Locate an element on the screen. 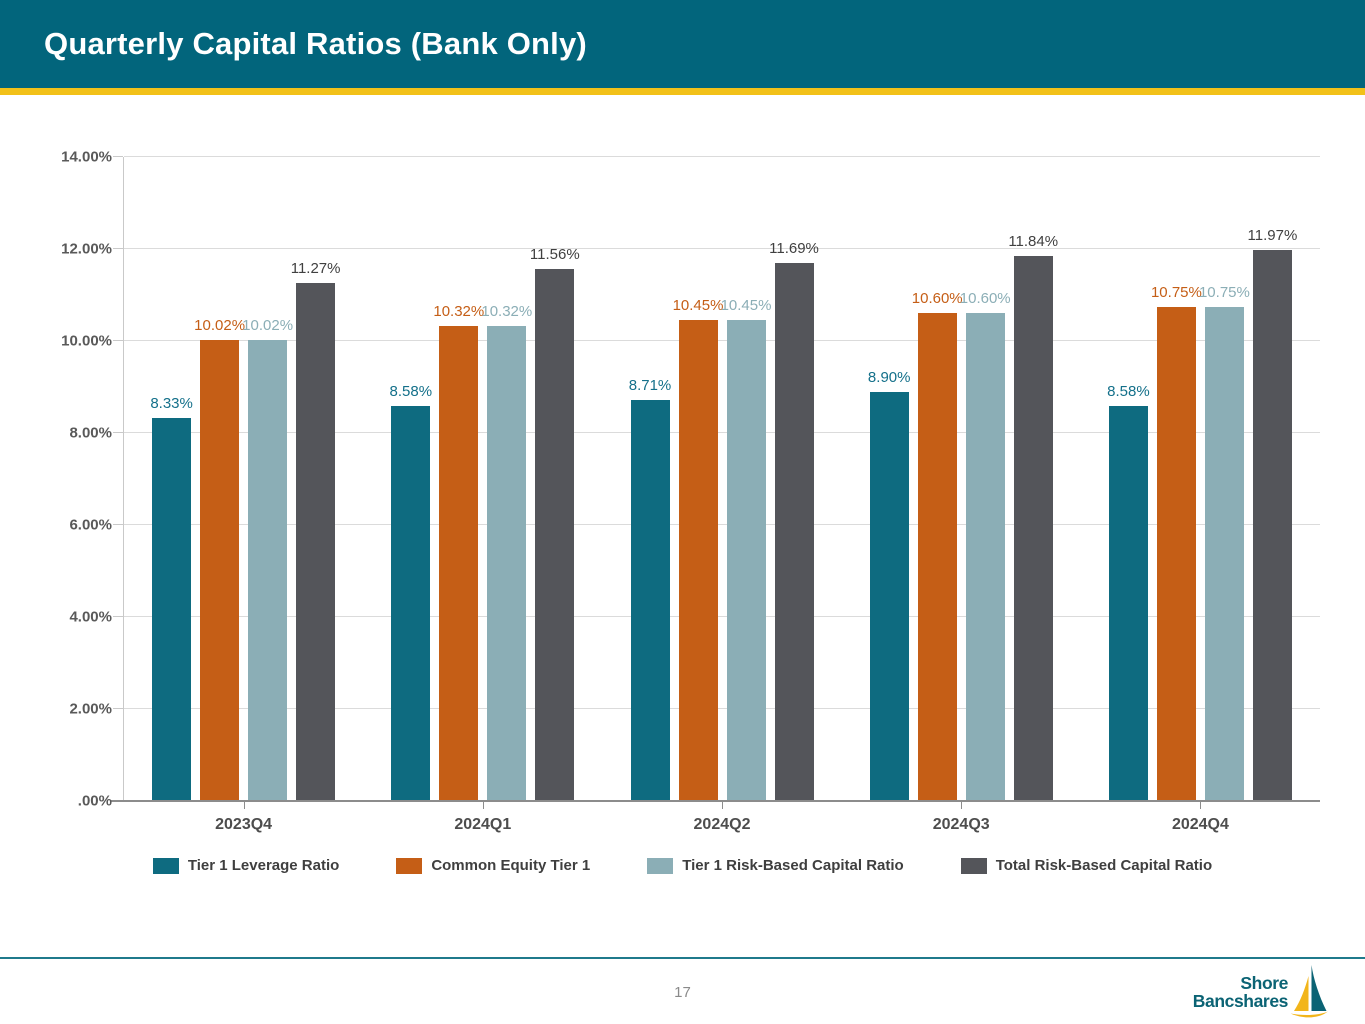 Image resolution: width=1365 pixels, height=1024 pixels. x-axis-label: 2024Q4 is located at coordinates (1200, 818).